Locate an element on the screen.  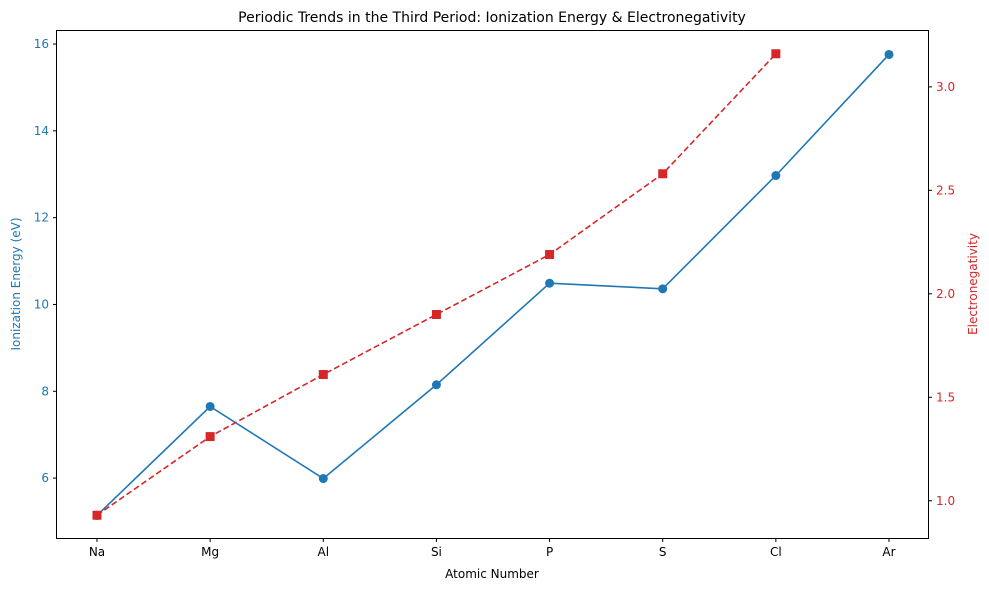
x-tick-label: S is located at coordinates (663, 552).